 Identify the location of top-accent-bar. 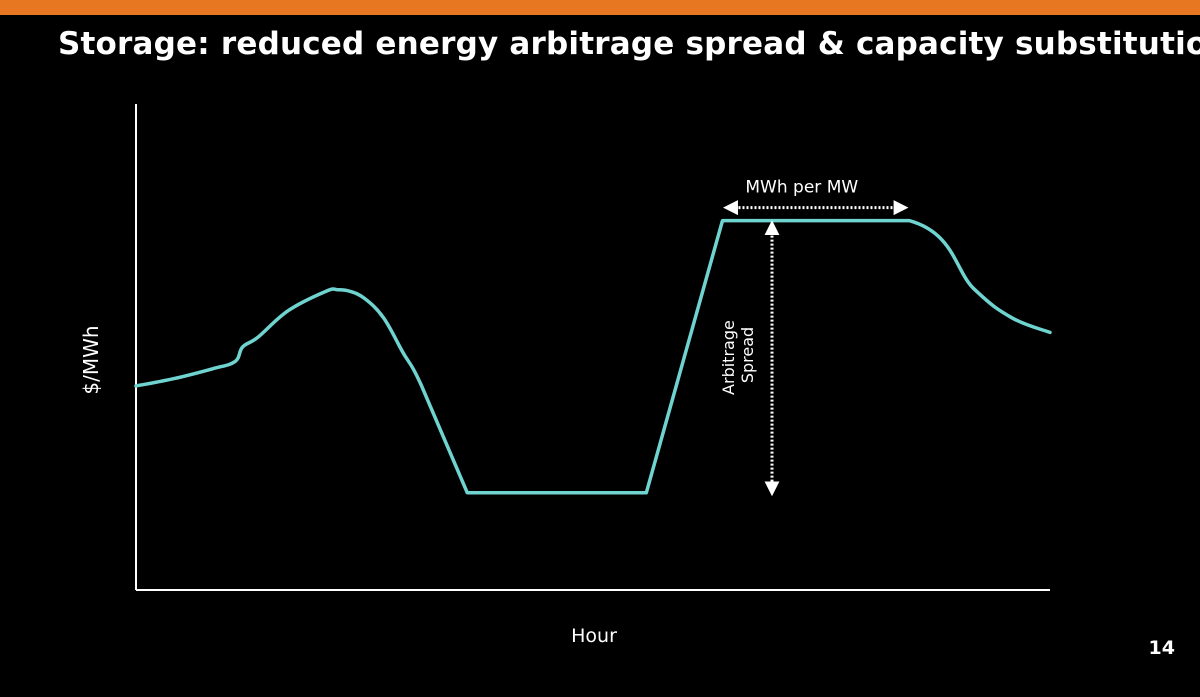
(600, 7).